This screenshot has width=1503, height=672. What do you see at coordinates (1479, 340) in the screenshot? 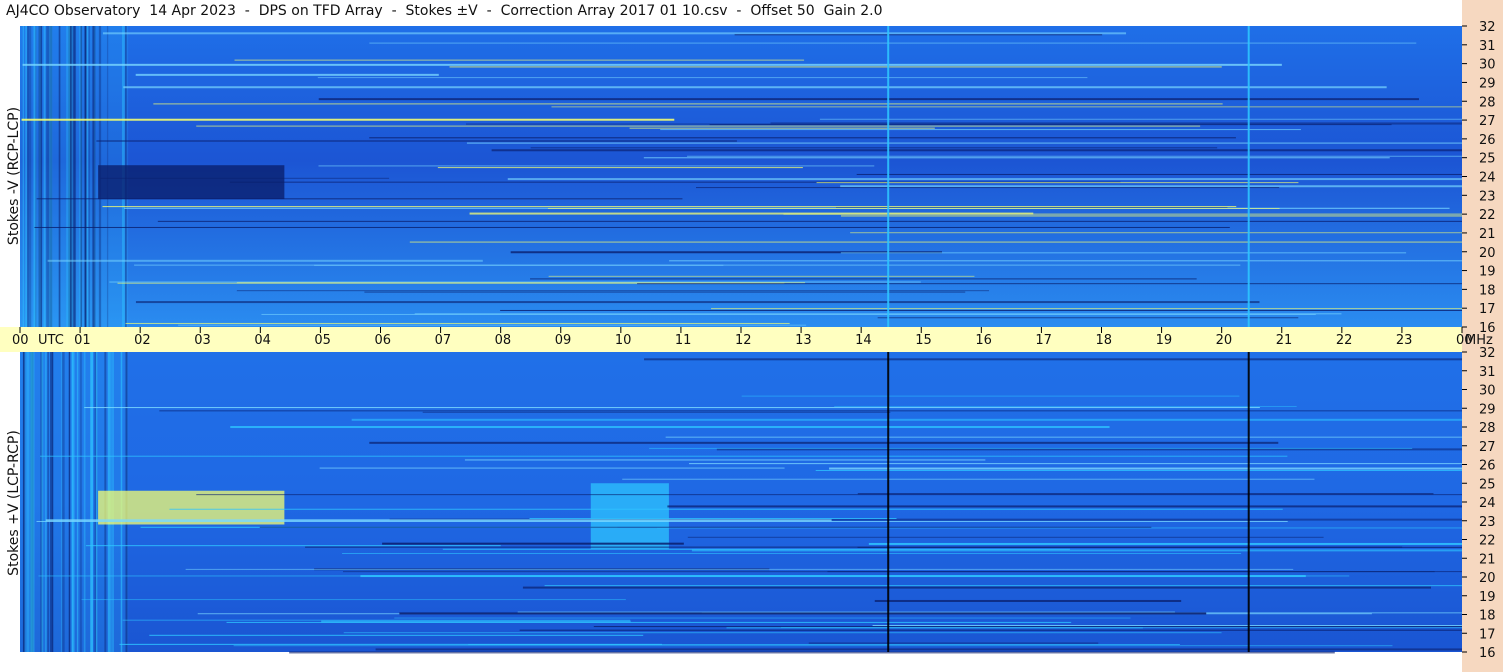
I see `y-unit-label: MHz` at bounding box center [1479, 340].